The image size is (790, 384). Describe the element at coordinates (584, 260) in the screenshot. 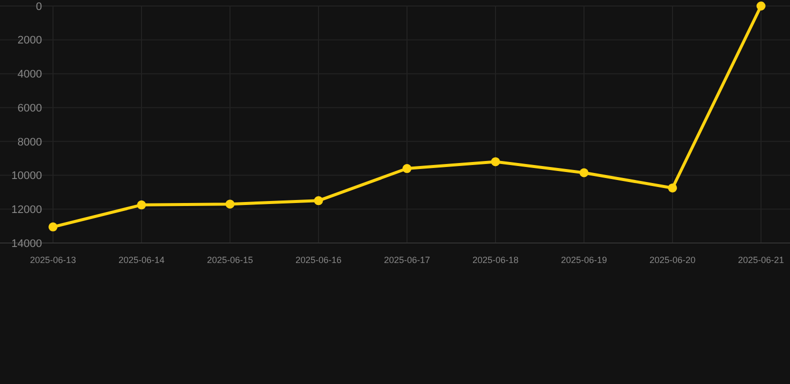

I see `x-tick-label: 2025-06-19` at that location.